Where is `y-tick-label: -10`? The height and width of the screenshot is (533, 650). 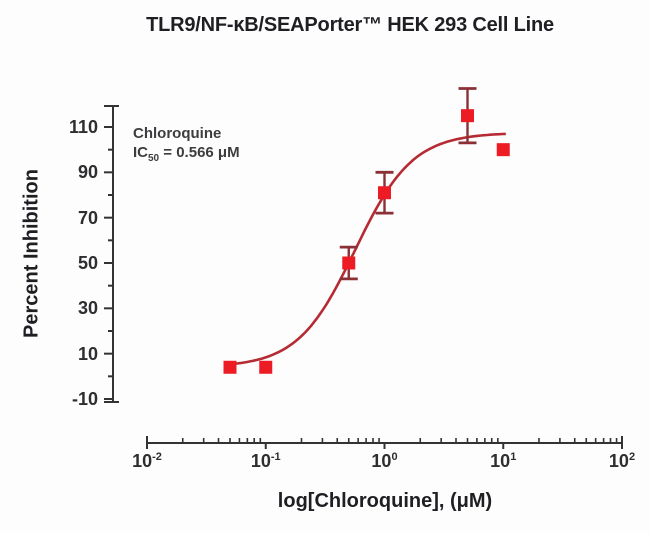 y-tick-label: -10 is located at coordinates (84, 399).